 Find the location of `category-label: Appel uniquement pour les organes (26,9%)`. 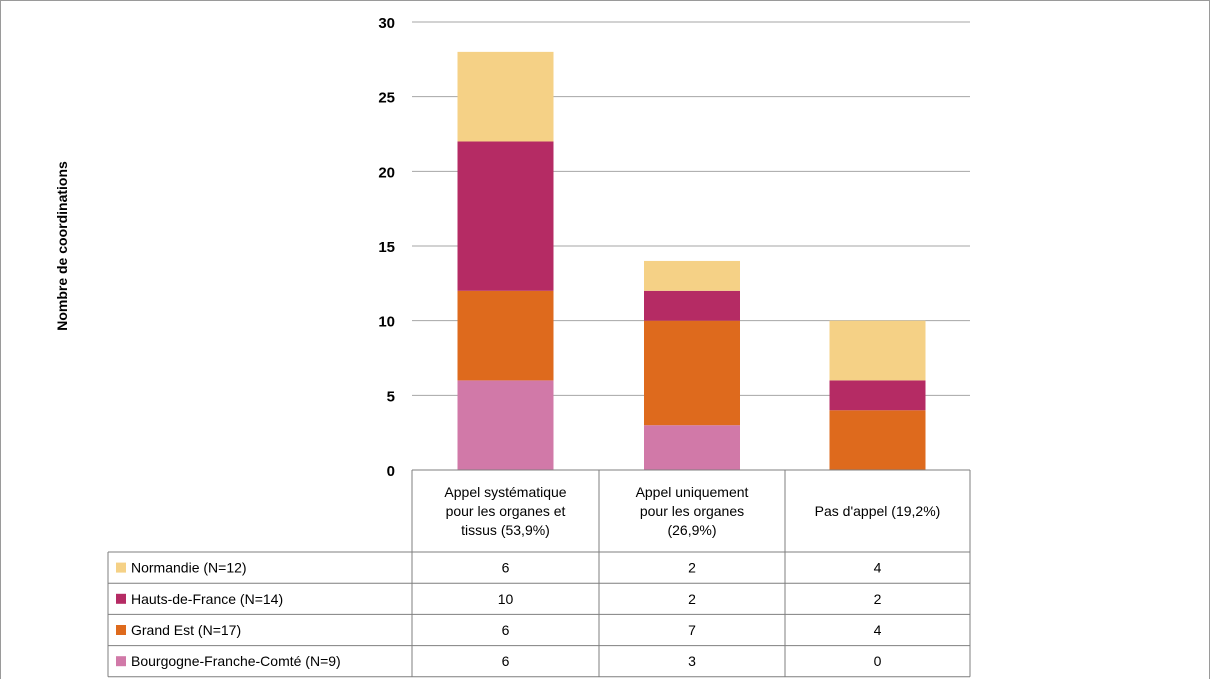

category-label: Appel uniquement pour les organes (26,9%) is located at coordinates (692, 511).